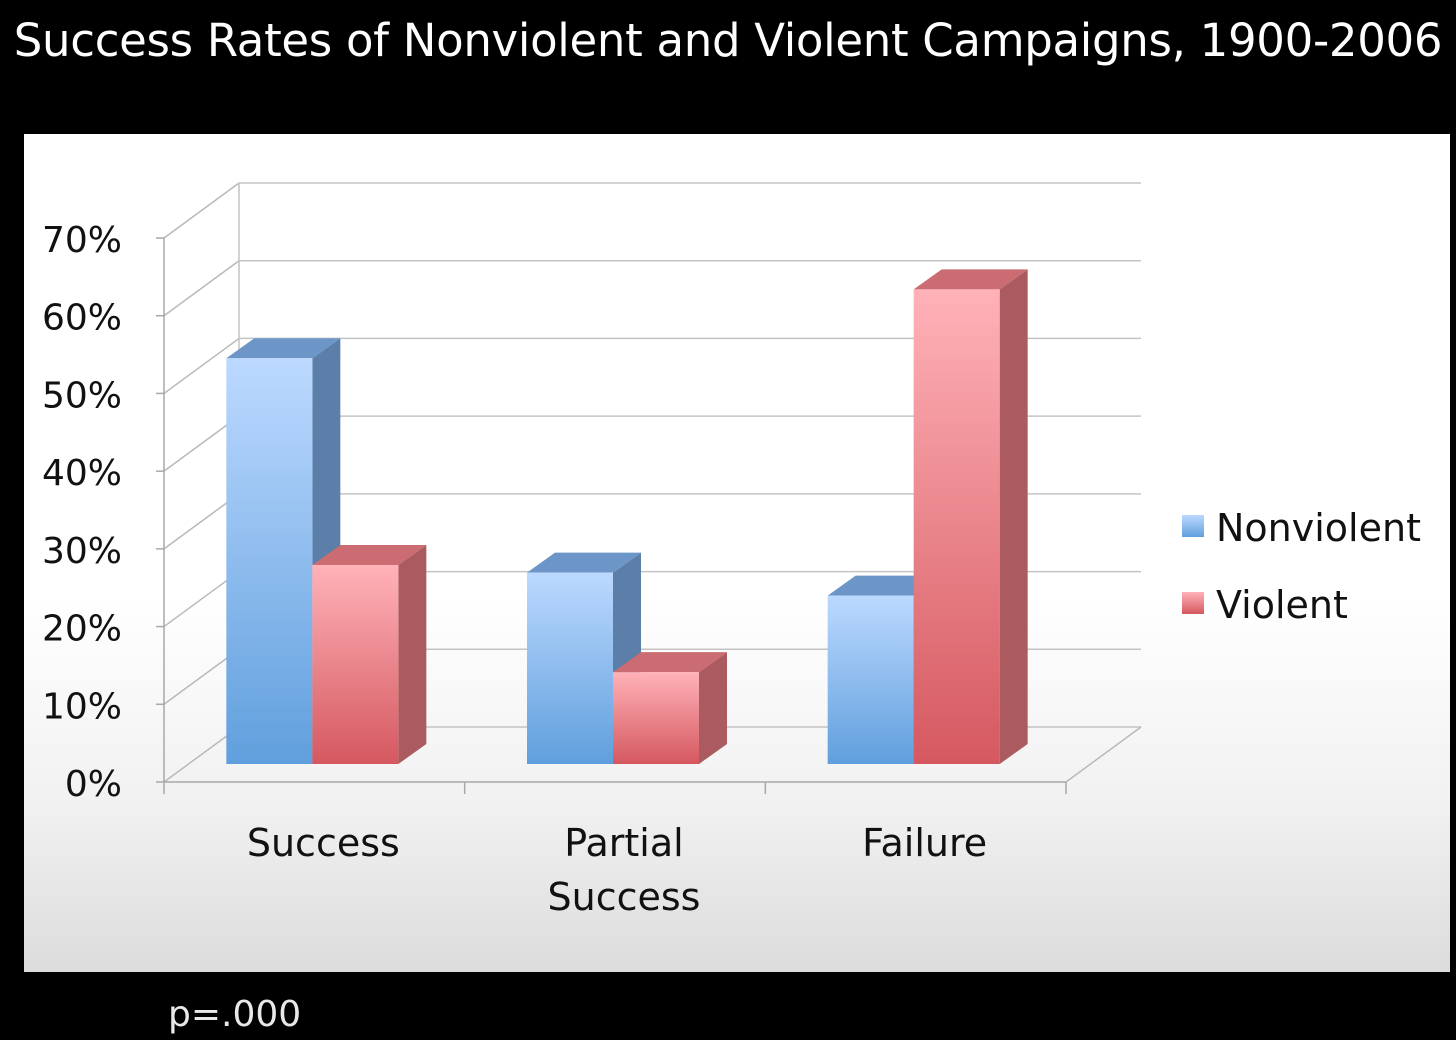 The width and height of the screenshot is (1456, 1040). What do you see at coordinates (924, 843) in the screenshot?
I see `x-category-label: Failure` at bounding box center [924, 843].